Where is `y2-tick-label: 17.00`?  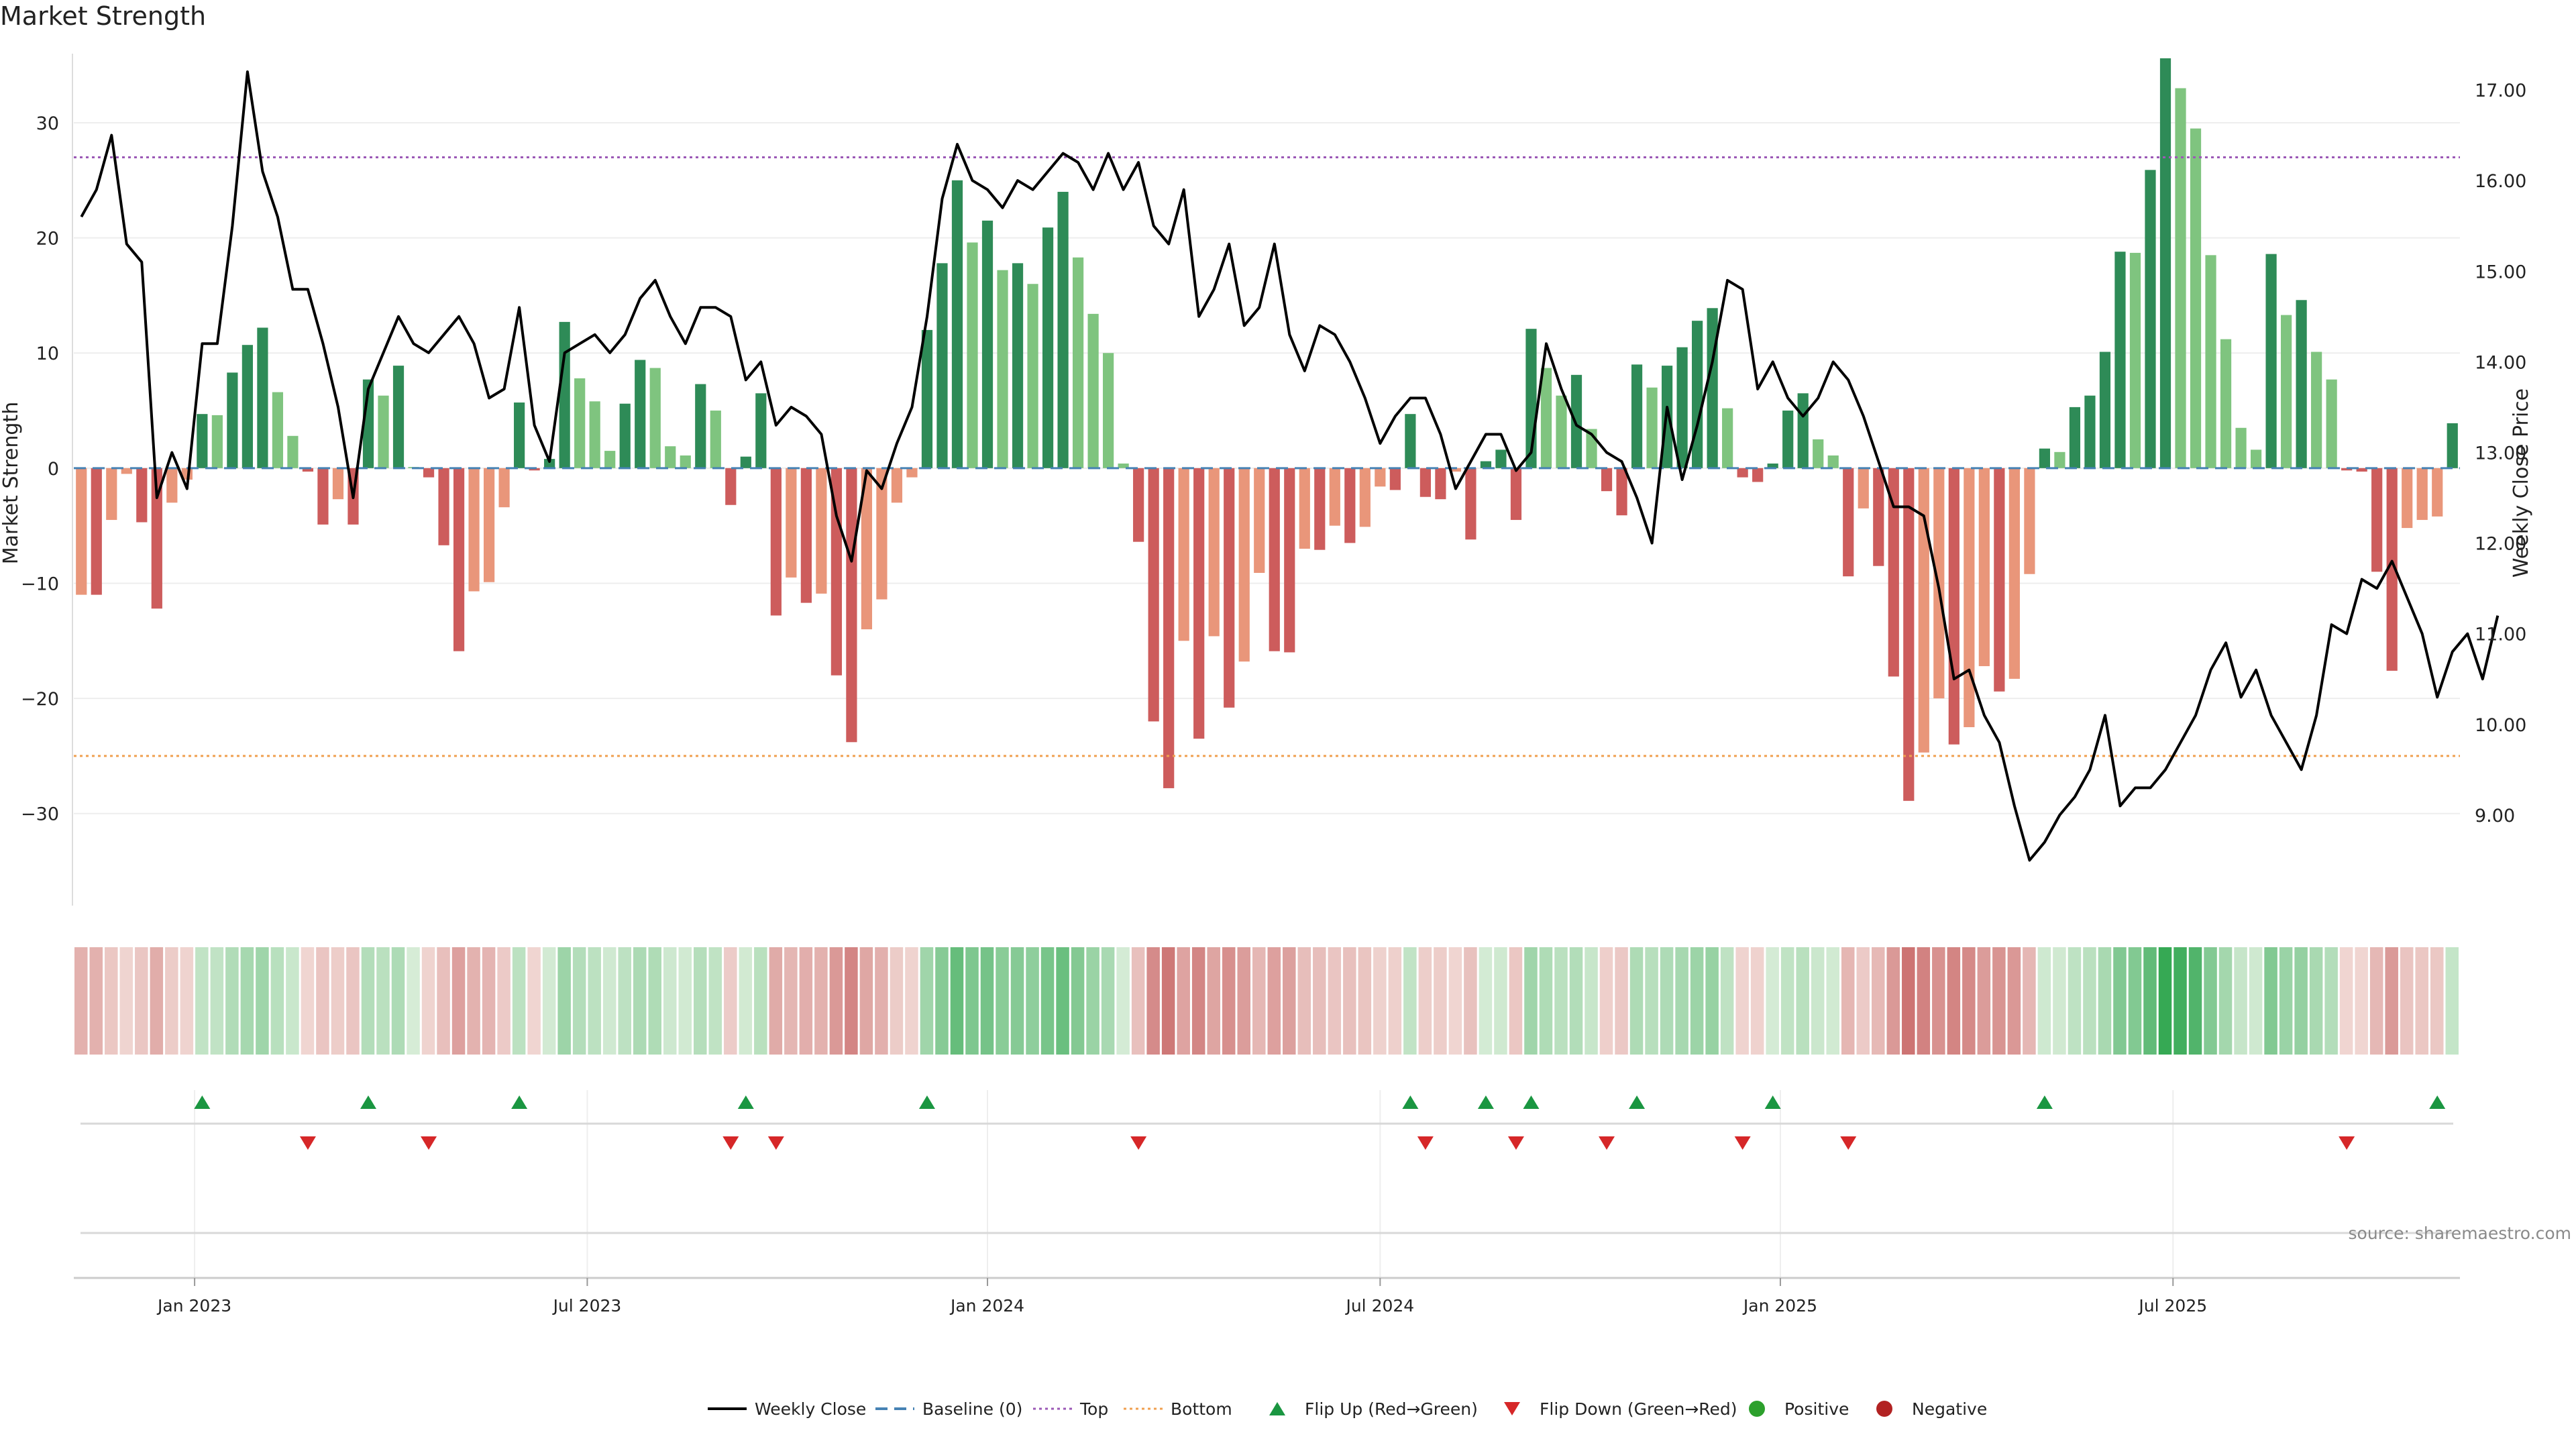
y2-tick-label: 17.00 is located at coordinates (2500, 90).